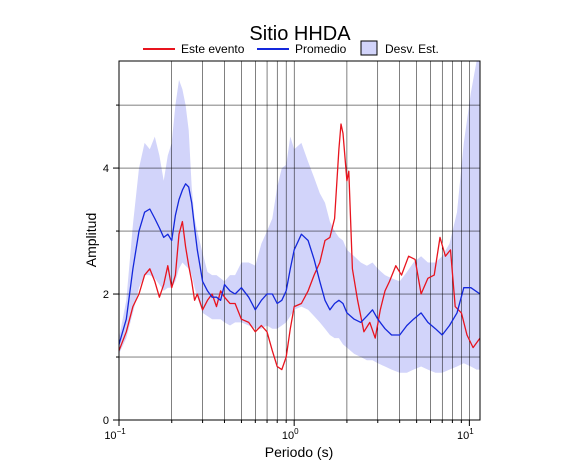 The height and width of the screenshot is (475, 586). I want to click on legend-event-label: Este evento, so click(213, 49).